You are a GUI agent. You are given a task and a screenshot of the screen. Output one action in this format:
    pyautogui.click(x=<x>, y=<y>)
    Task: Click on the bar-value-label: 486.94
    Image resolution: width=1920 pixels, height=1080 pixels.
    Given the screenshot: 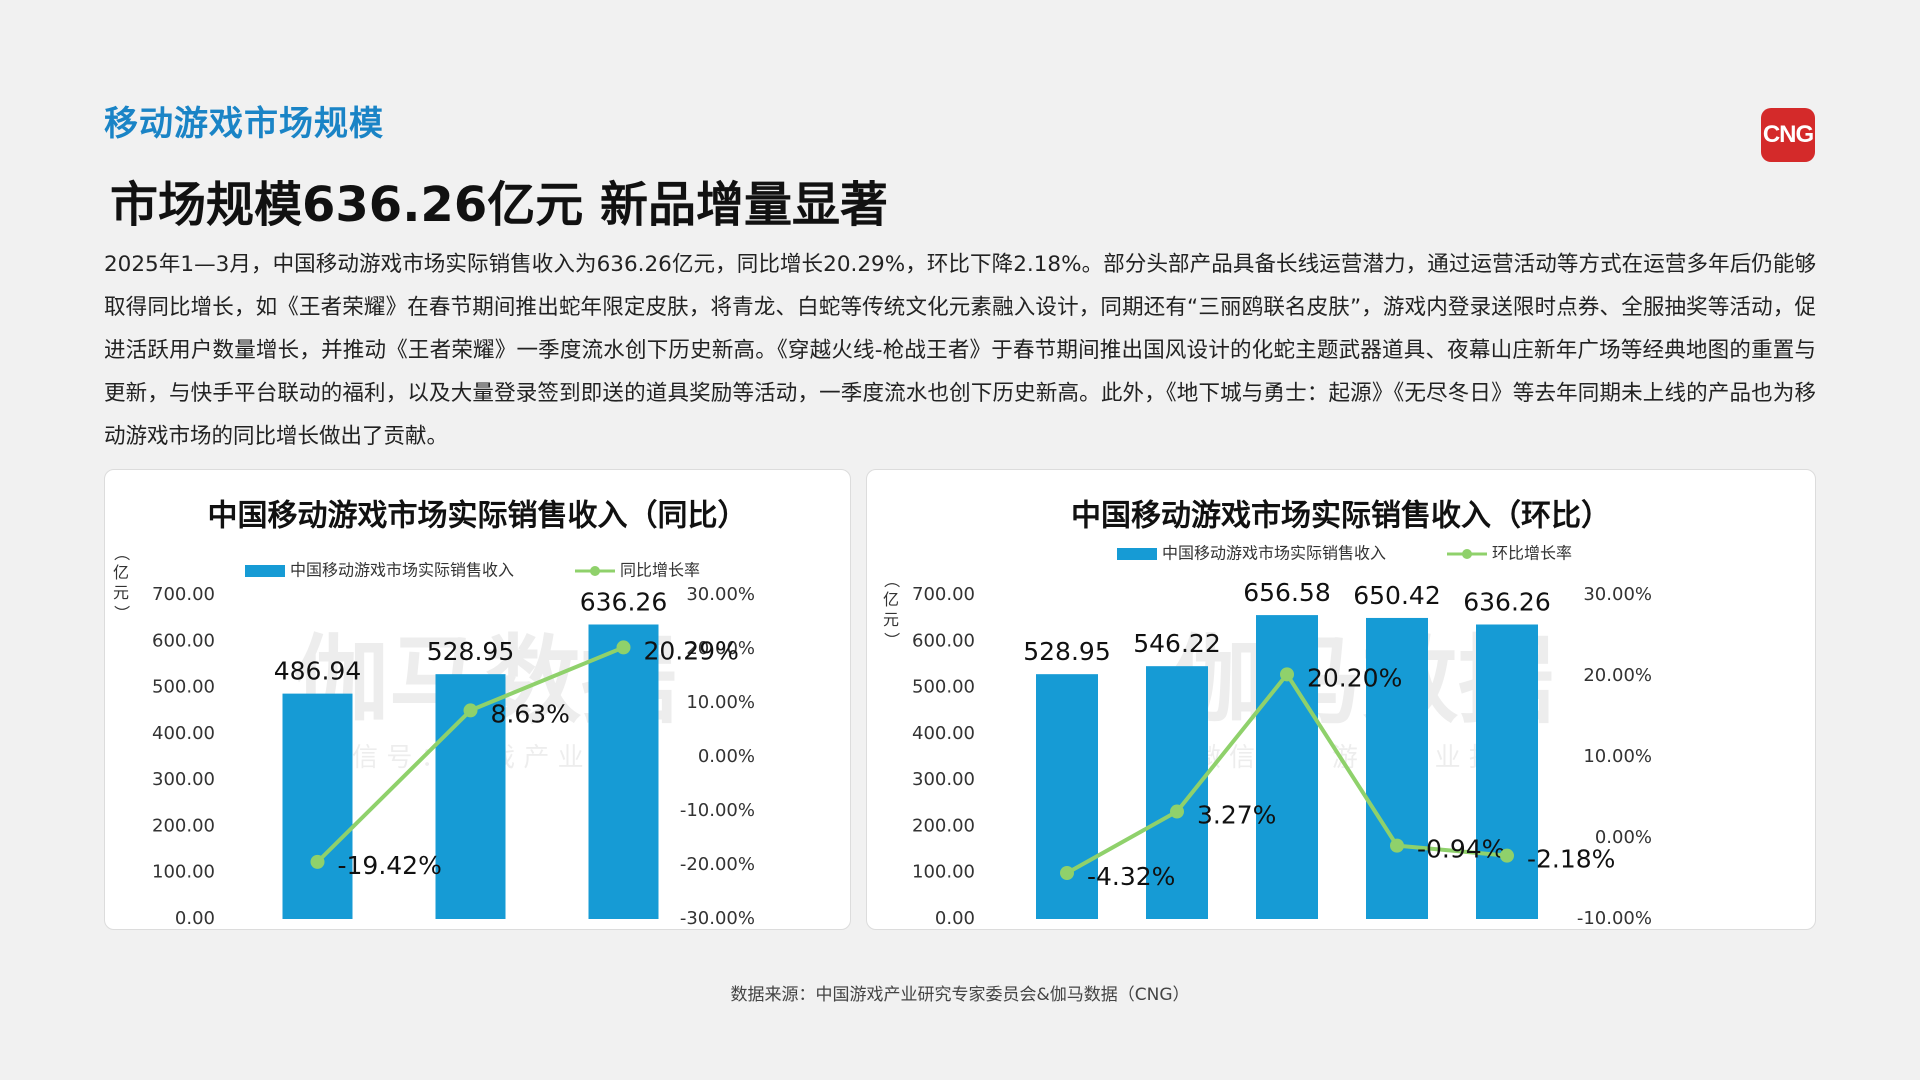 What is the action you would take?
    pyautogui.click(x=317, y=671)
    